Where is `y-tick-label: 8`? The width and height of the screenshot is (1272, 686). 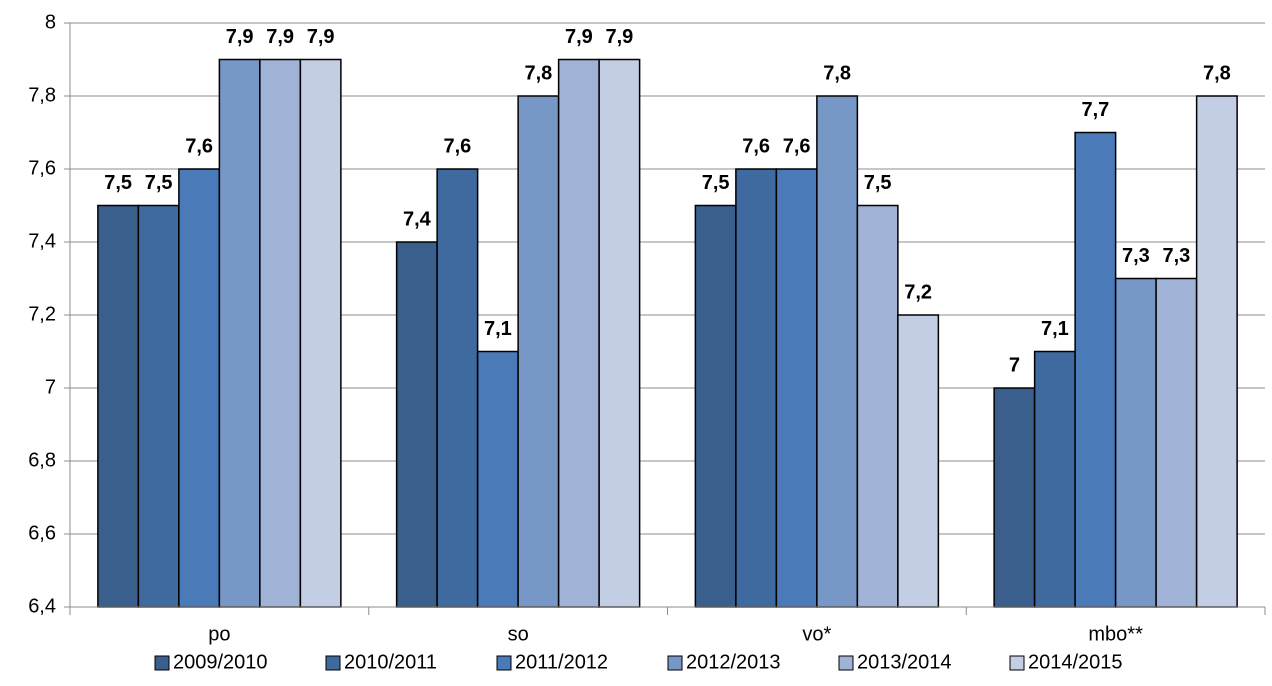 y-tick-label: 8 is located at coordinates (50, 22).